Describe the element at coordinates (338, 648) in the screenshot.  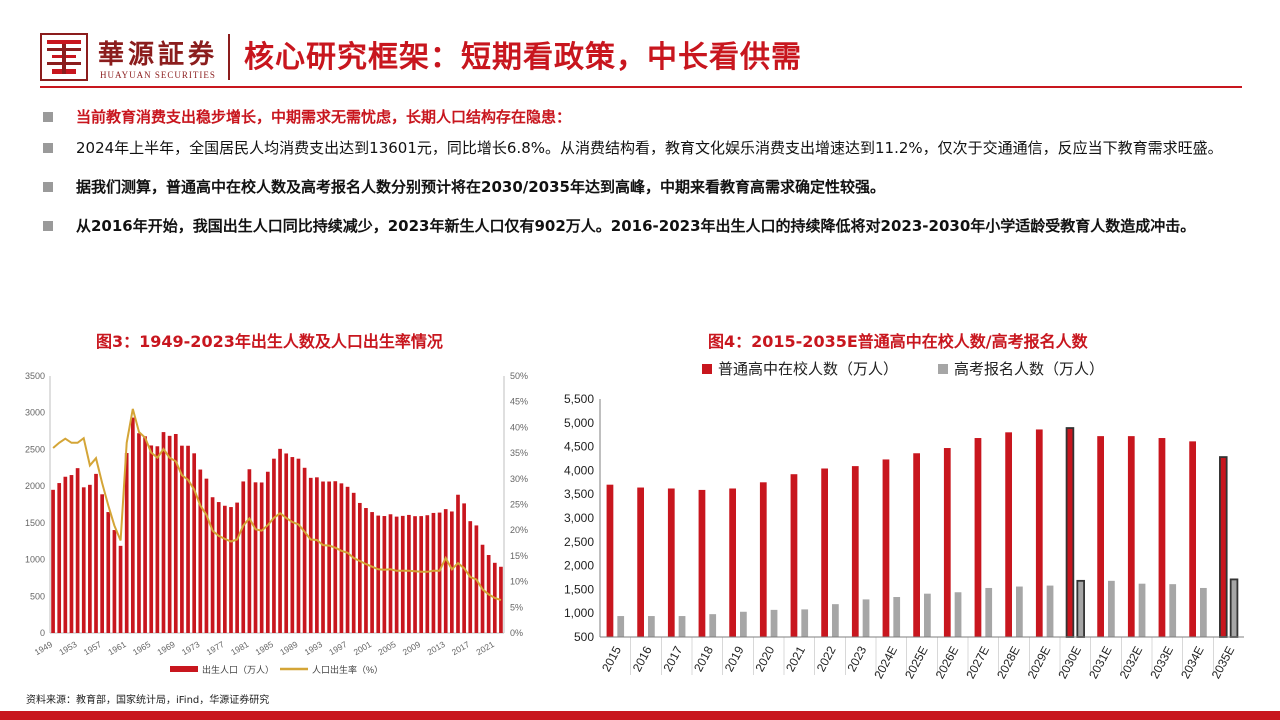
I see `x-tick-label: 1997` at that location.